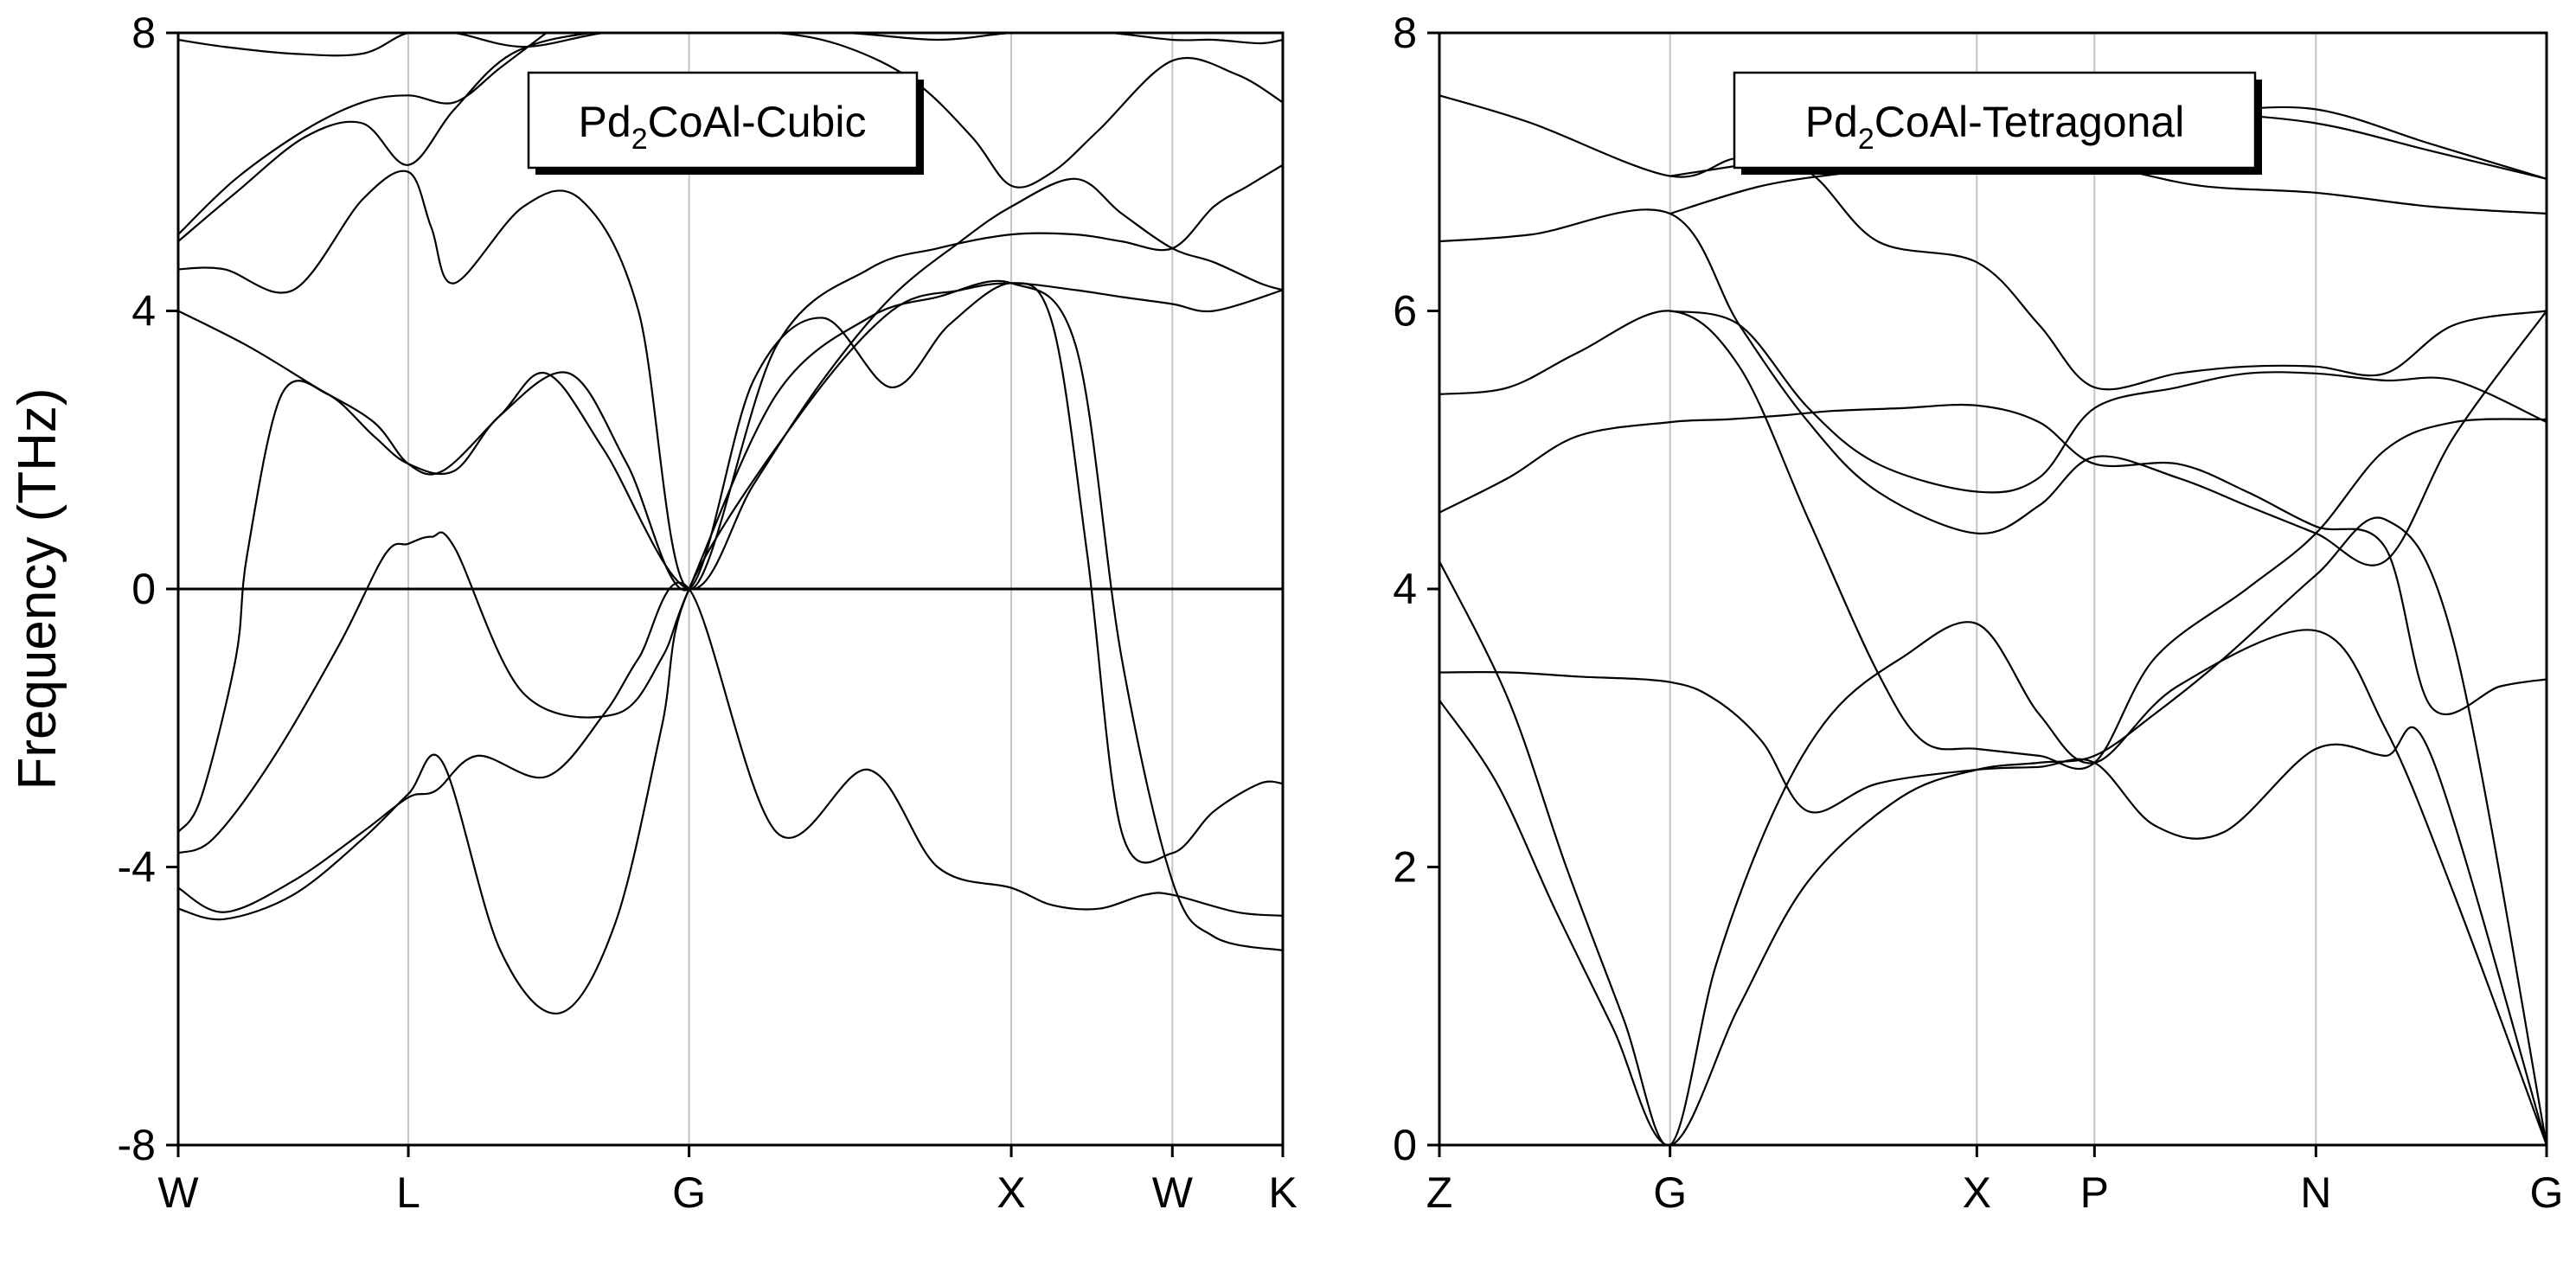 Image resolution: width=2576 pixels, height=1267 pixels. Describe the element at coordinates (730, 45) in the screenshot. I see `cubic-band-b8` at that location.